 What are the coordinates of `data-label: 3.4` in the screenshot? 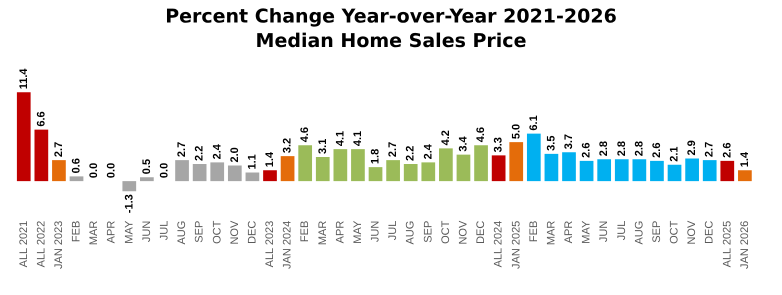 It's located at (464, 143).